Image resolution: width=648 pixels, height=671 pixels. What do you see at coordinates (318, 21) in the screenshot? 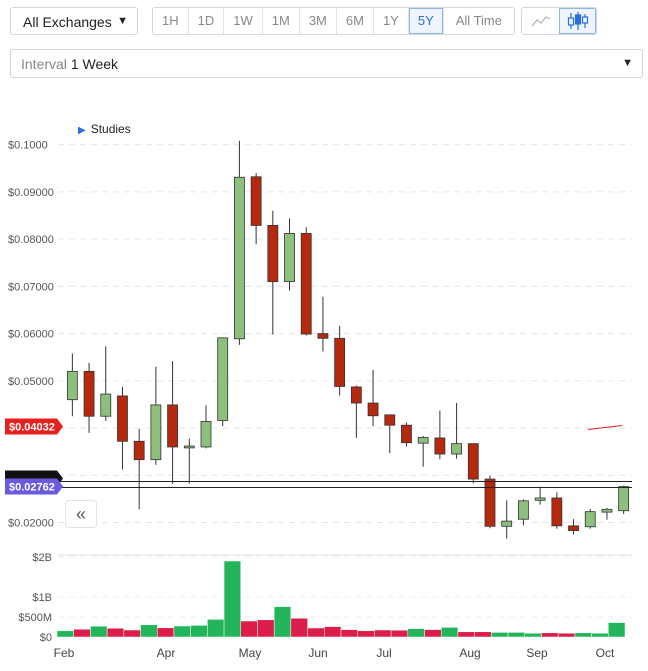
I see `range-button-3m: 3M` at bounding box center [318, 21].